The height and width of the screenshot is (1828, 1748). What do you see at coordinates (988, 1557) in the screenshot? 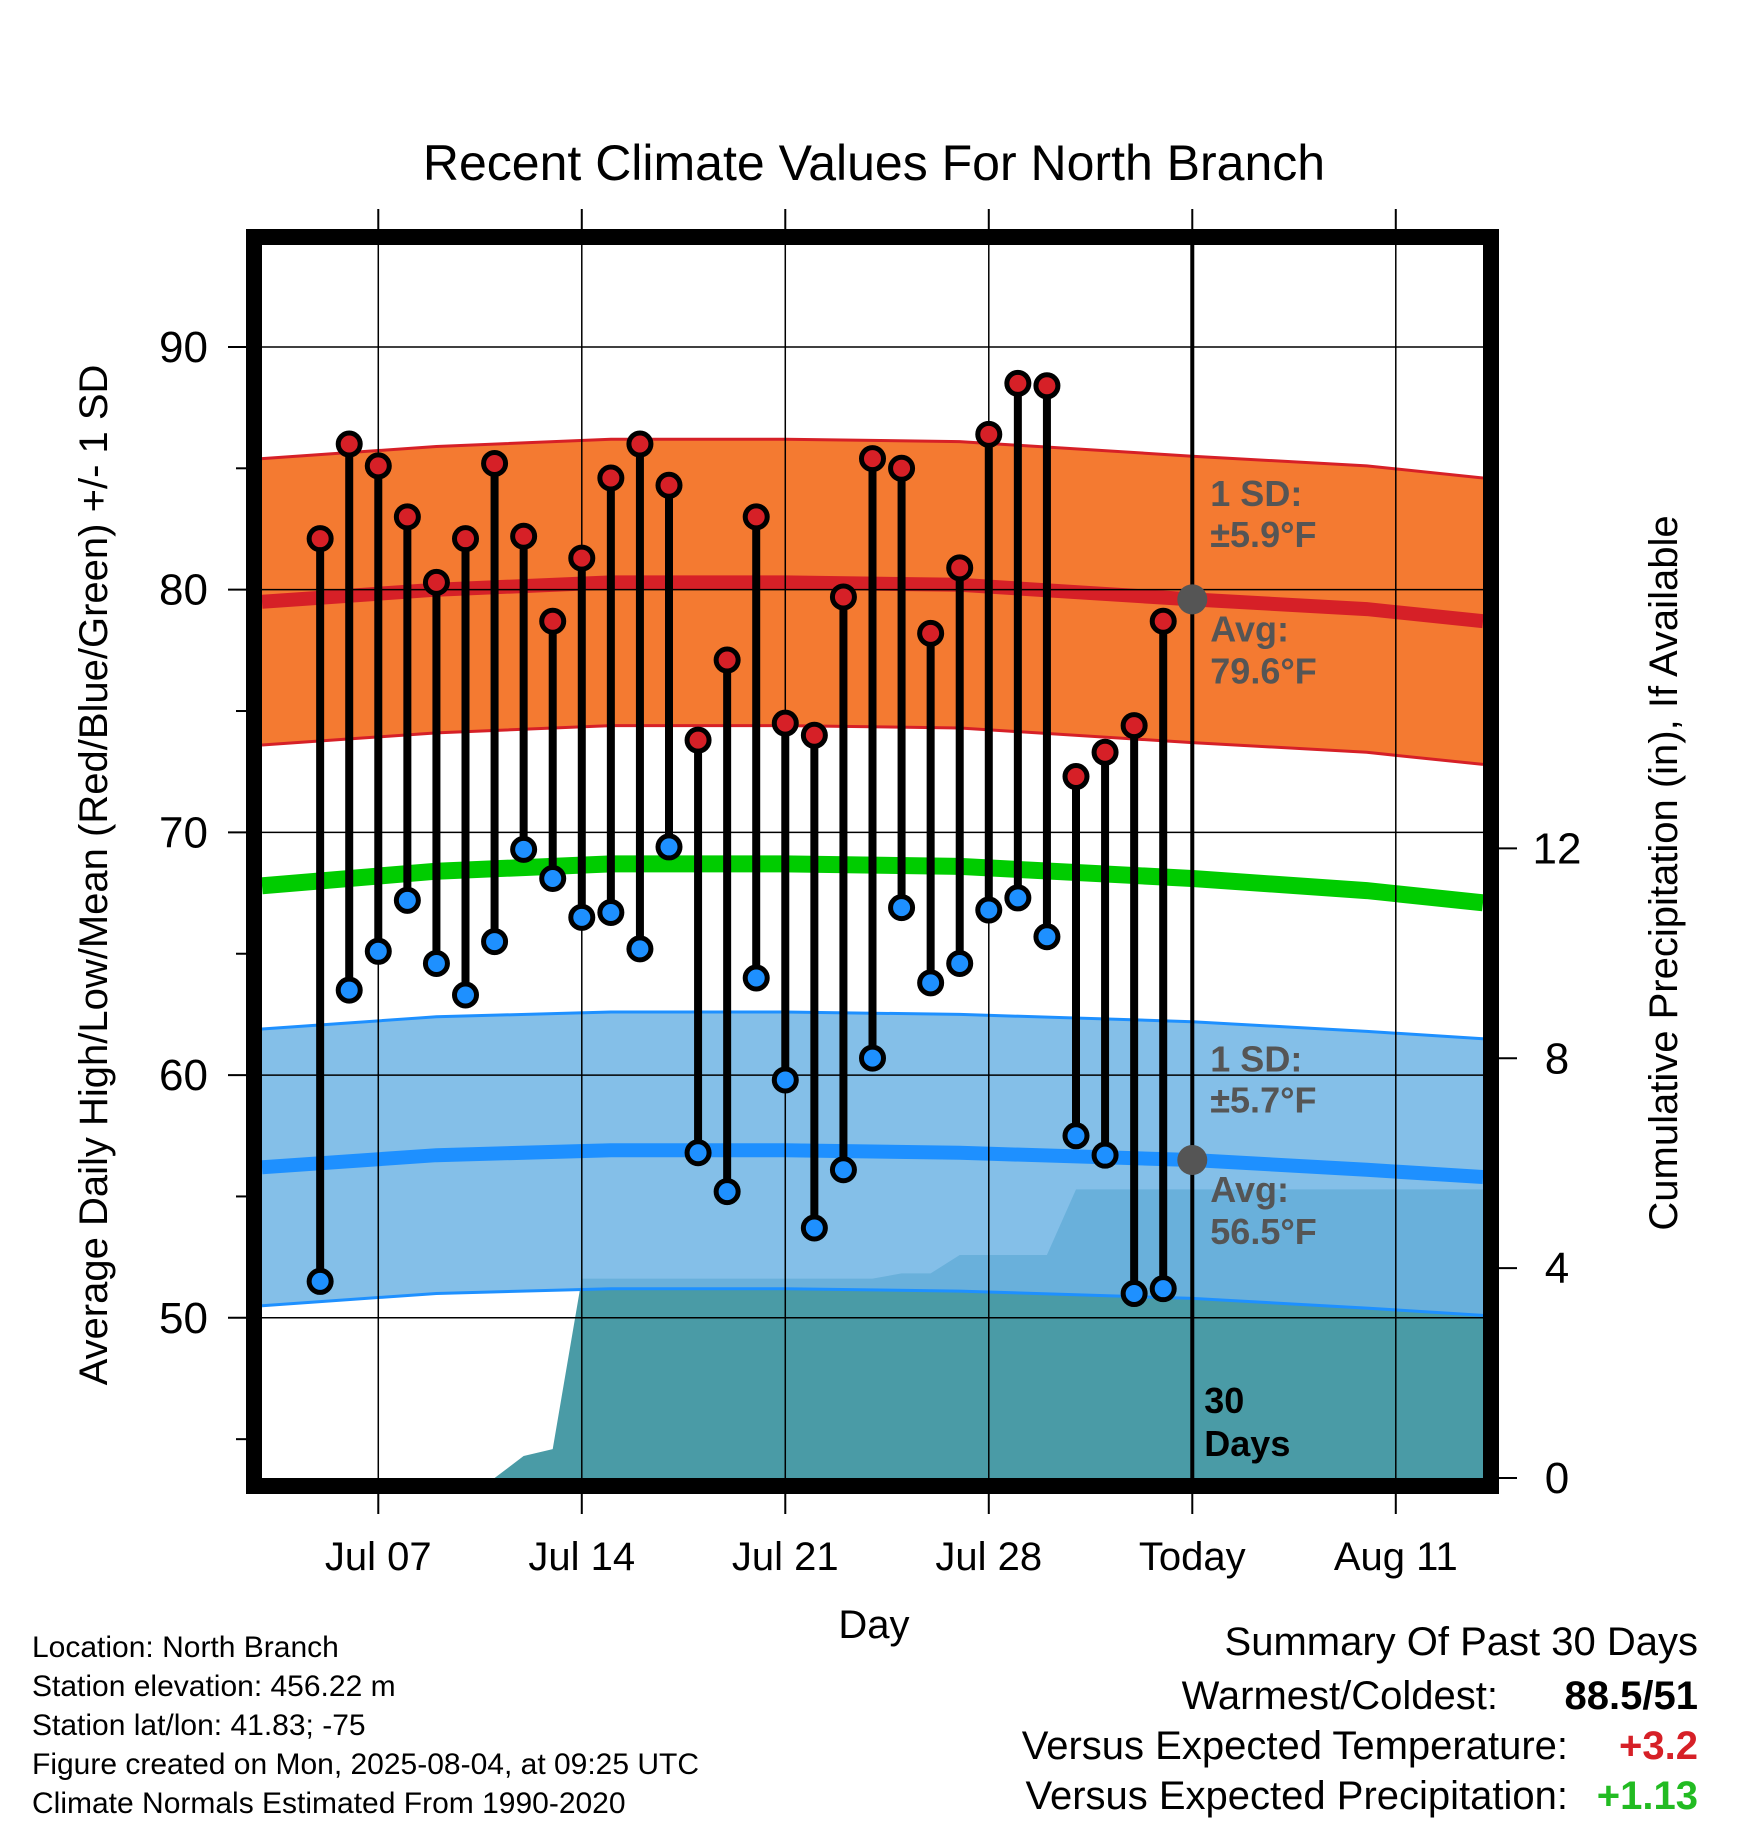
I see `x-tick-label: Jul 28` at bounding box center [988, 1557].